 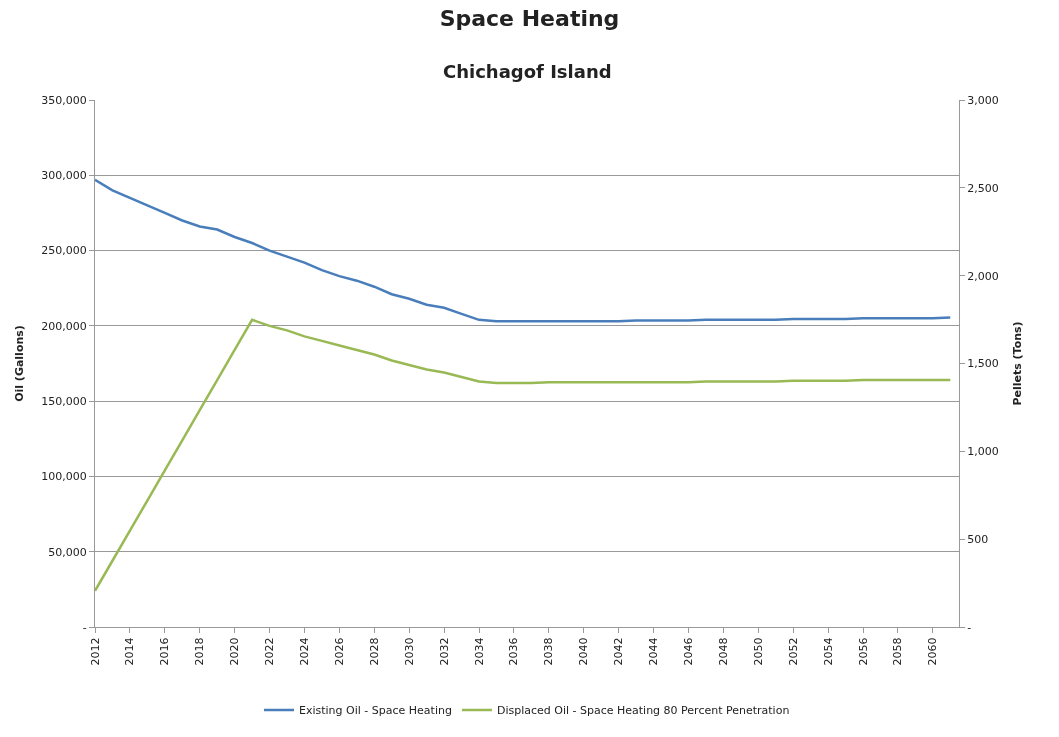 What do you see at coordinates (828, 651) in the screenshot?
I see `x-tick-label: 2054` at bounding box center [828, 651].